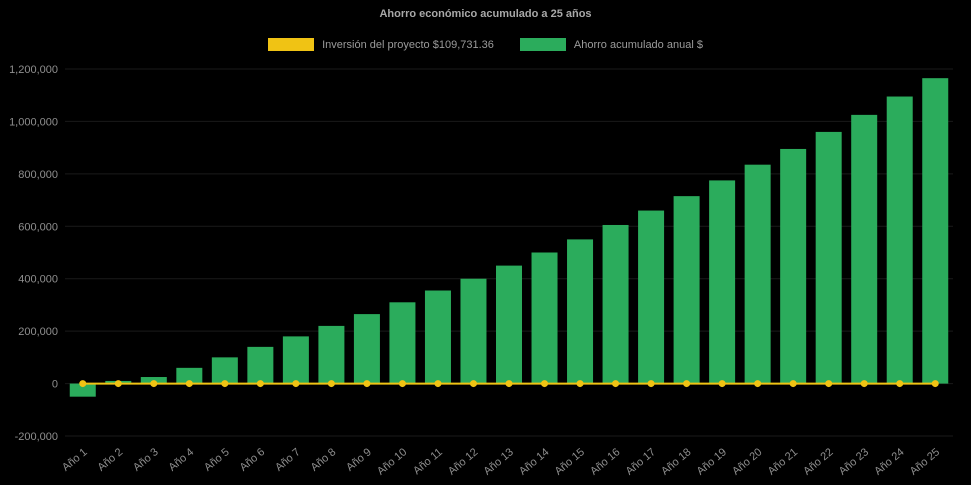 The height and width of the screenshot is (485, 971). Describe the element at coordinates (75, 460) in the screenshot. I see `x-tick-label: Año 1` at that location.